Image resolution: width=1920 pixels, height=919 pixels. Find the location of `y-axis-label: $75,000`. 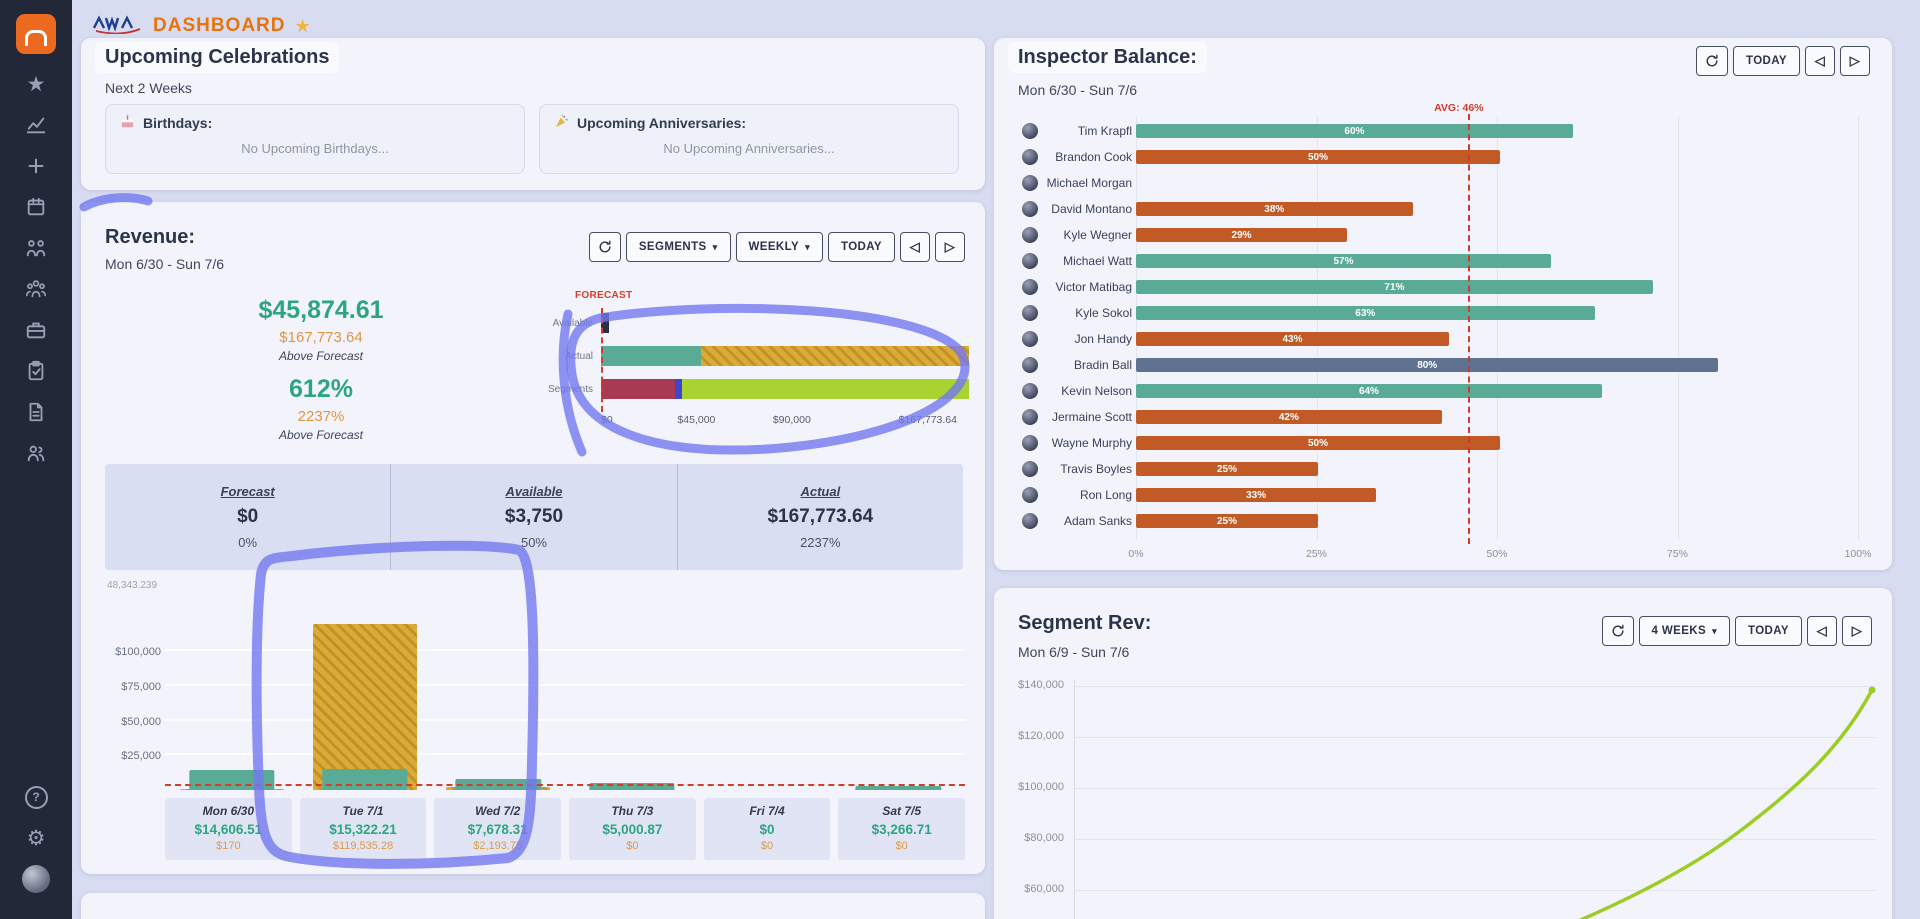

y-axis-label: $75,000 is located at coordinates (141, 686).